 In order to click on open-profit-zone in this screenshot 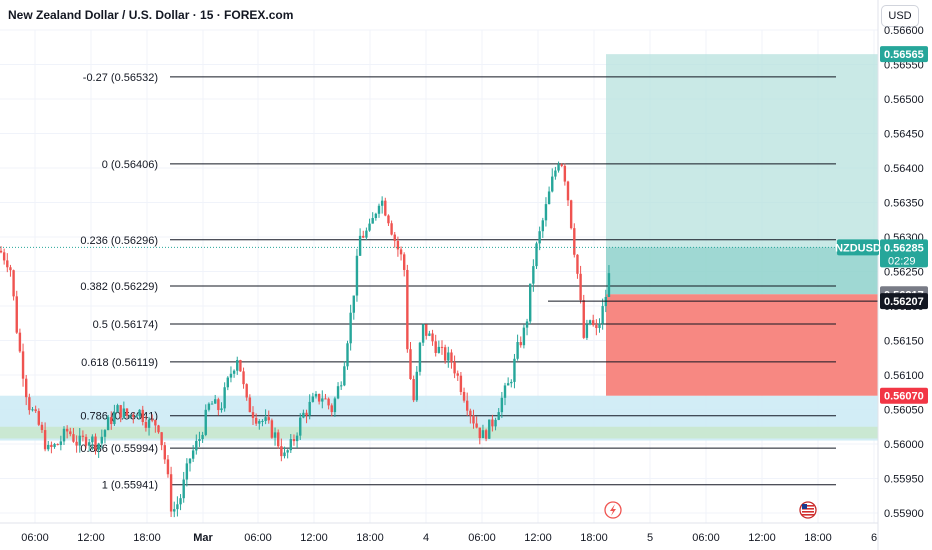, I will do `click(742, 270)`.